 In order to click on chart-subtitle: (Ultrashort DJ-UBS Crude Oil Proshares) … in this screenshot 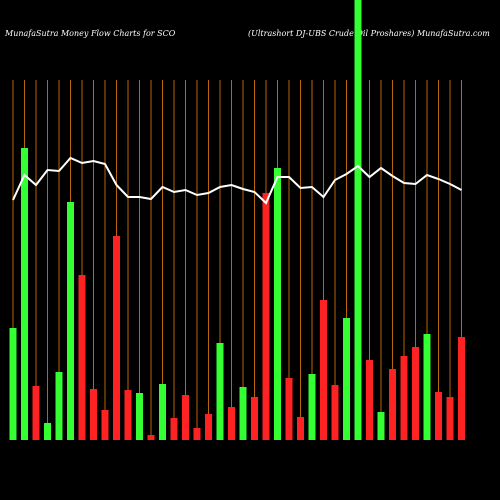, I will do `click(369, 33)`.